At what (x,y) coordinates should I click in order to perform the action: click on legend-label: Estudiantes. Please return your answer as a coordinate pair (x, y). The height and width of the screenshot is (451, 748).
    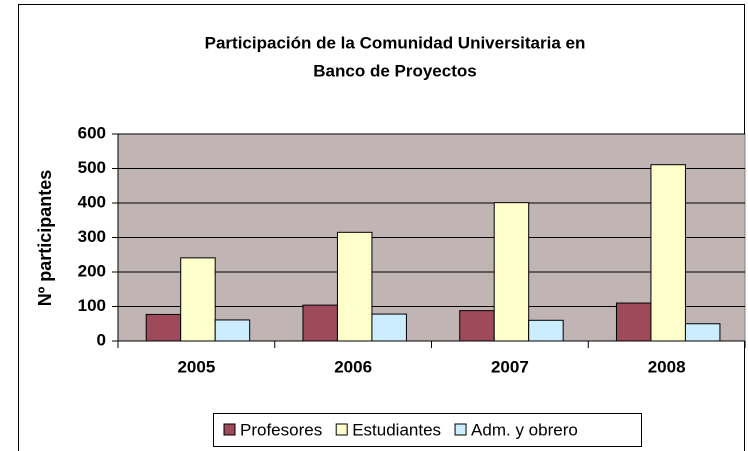
    Looking at the image, I should click on (396, 429).